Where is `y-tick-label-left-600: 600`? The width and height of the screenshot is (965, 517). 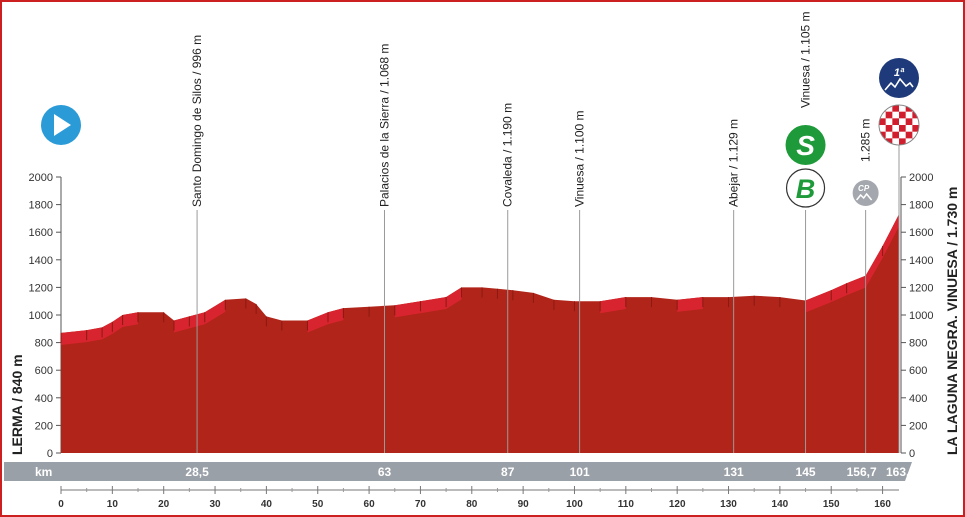 y-tick-label-left-600: 600 is located at coordinates (44, 371).